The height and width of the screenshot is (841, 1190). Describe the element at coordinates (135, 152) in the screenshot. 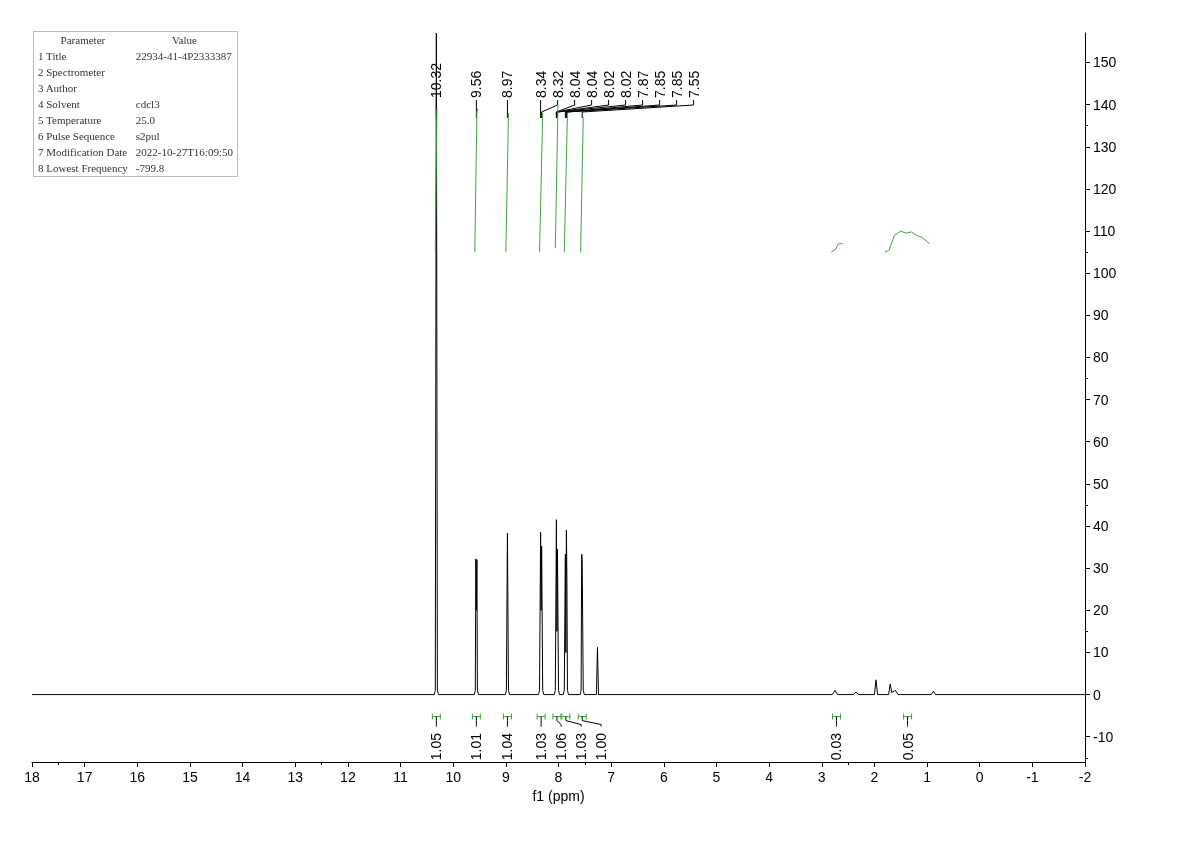

I see `annotation: 7 Modification Date 2022-10-27T16:09:50` at that location.